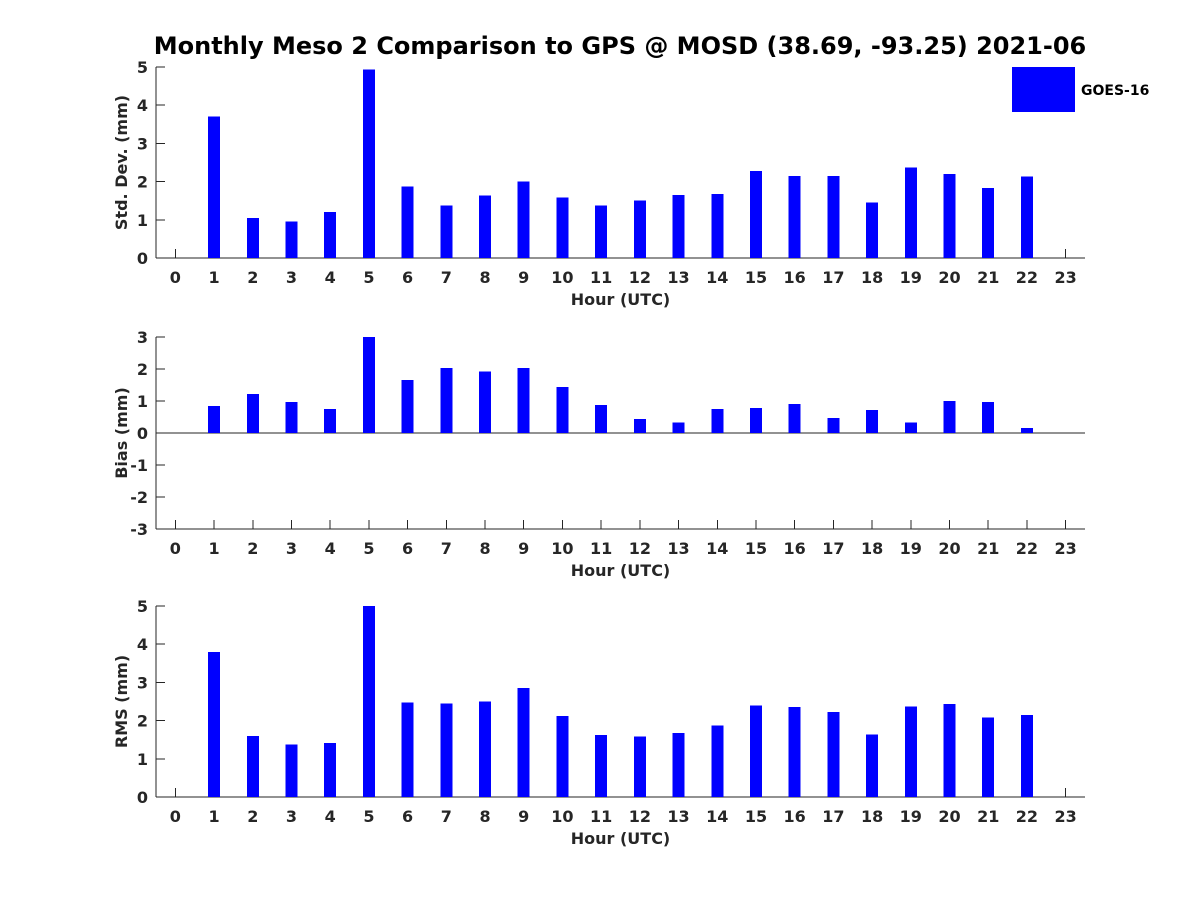  Describe the element at coordinates (139, 497) in the screenshot. I see `y-tick-label: -2` at that location.